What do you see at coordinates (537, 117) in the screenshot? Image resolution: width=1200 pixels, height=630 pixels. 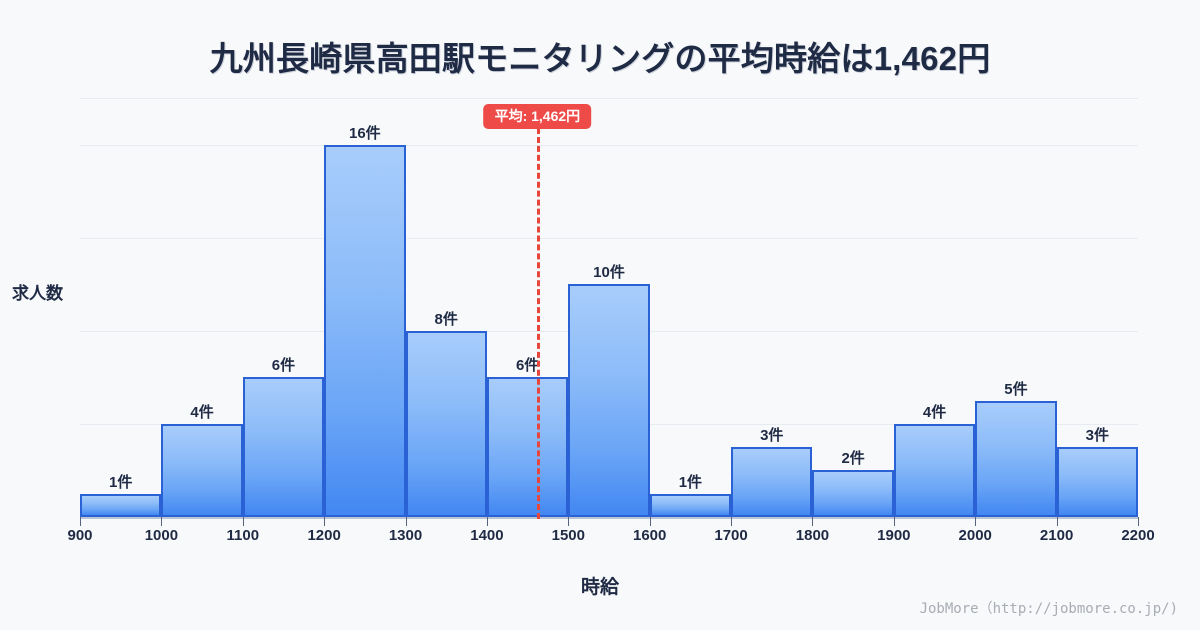 I see `average-badge: 平均: 1,462円` at bounding box center [537, 117].